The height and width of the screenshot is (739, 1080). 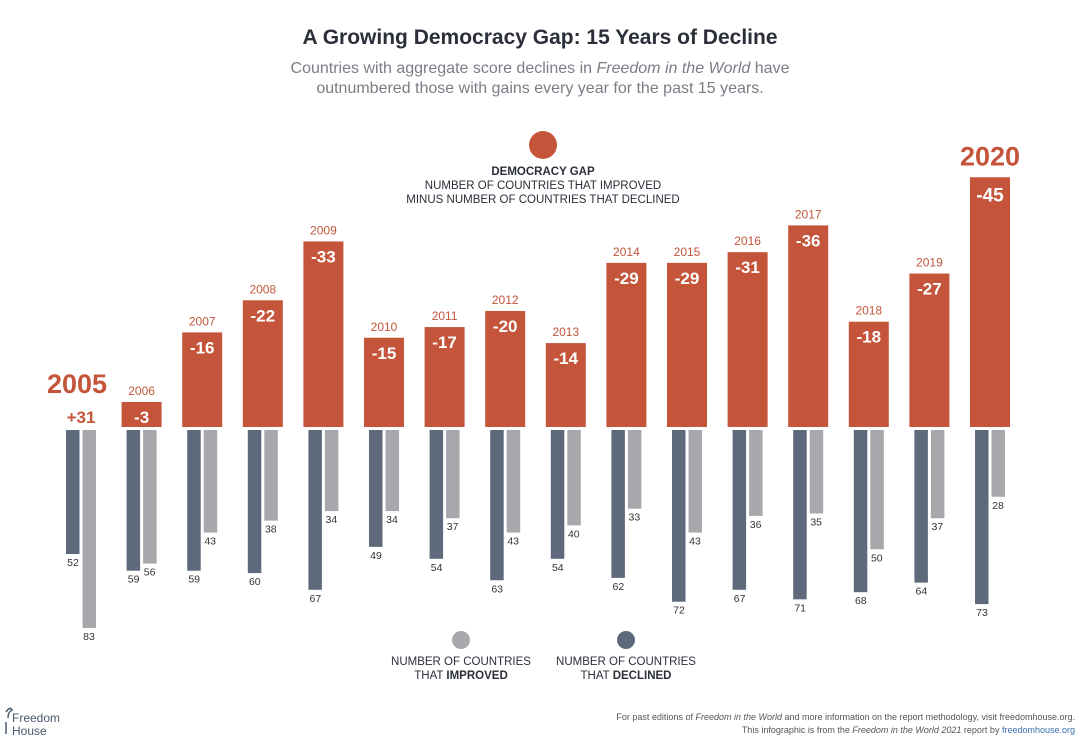 What do you see at coordinates (141, 391) in the screenshot?
I see `year-label: 2006` at bounding box center [141, 391].